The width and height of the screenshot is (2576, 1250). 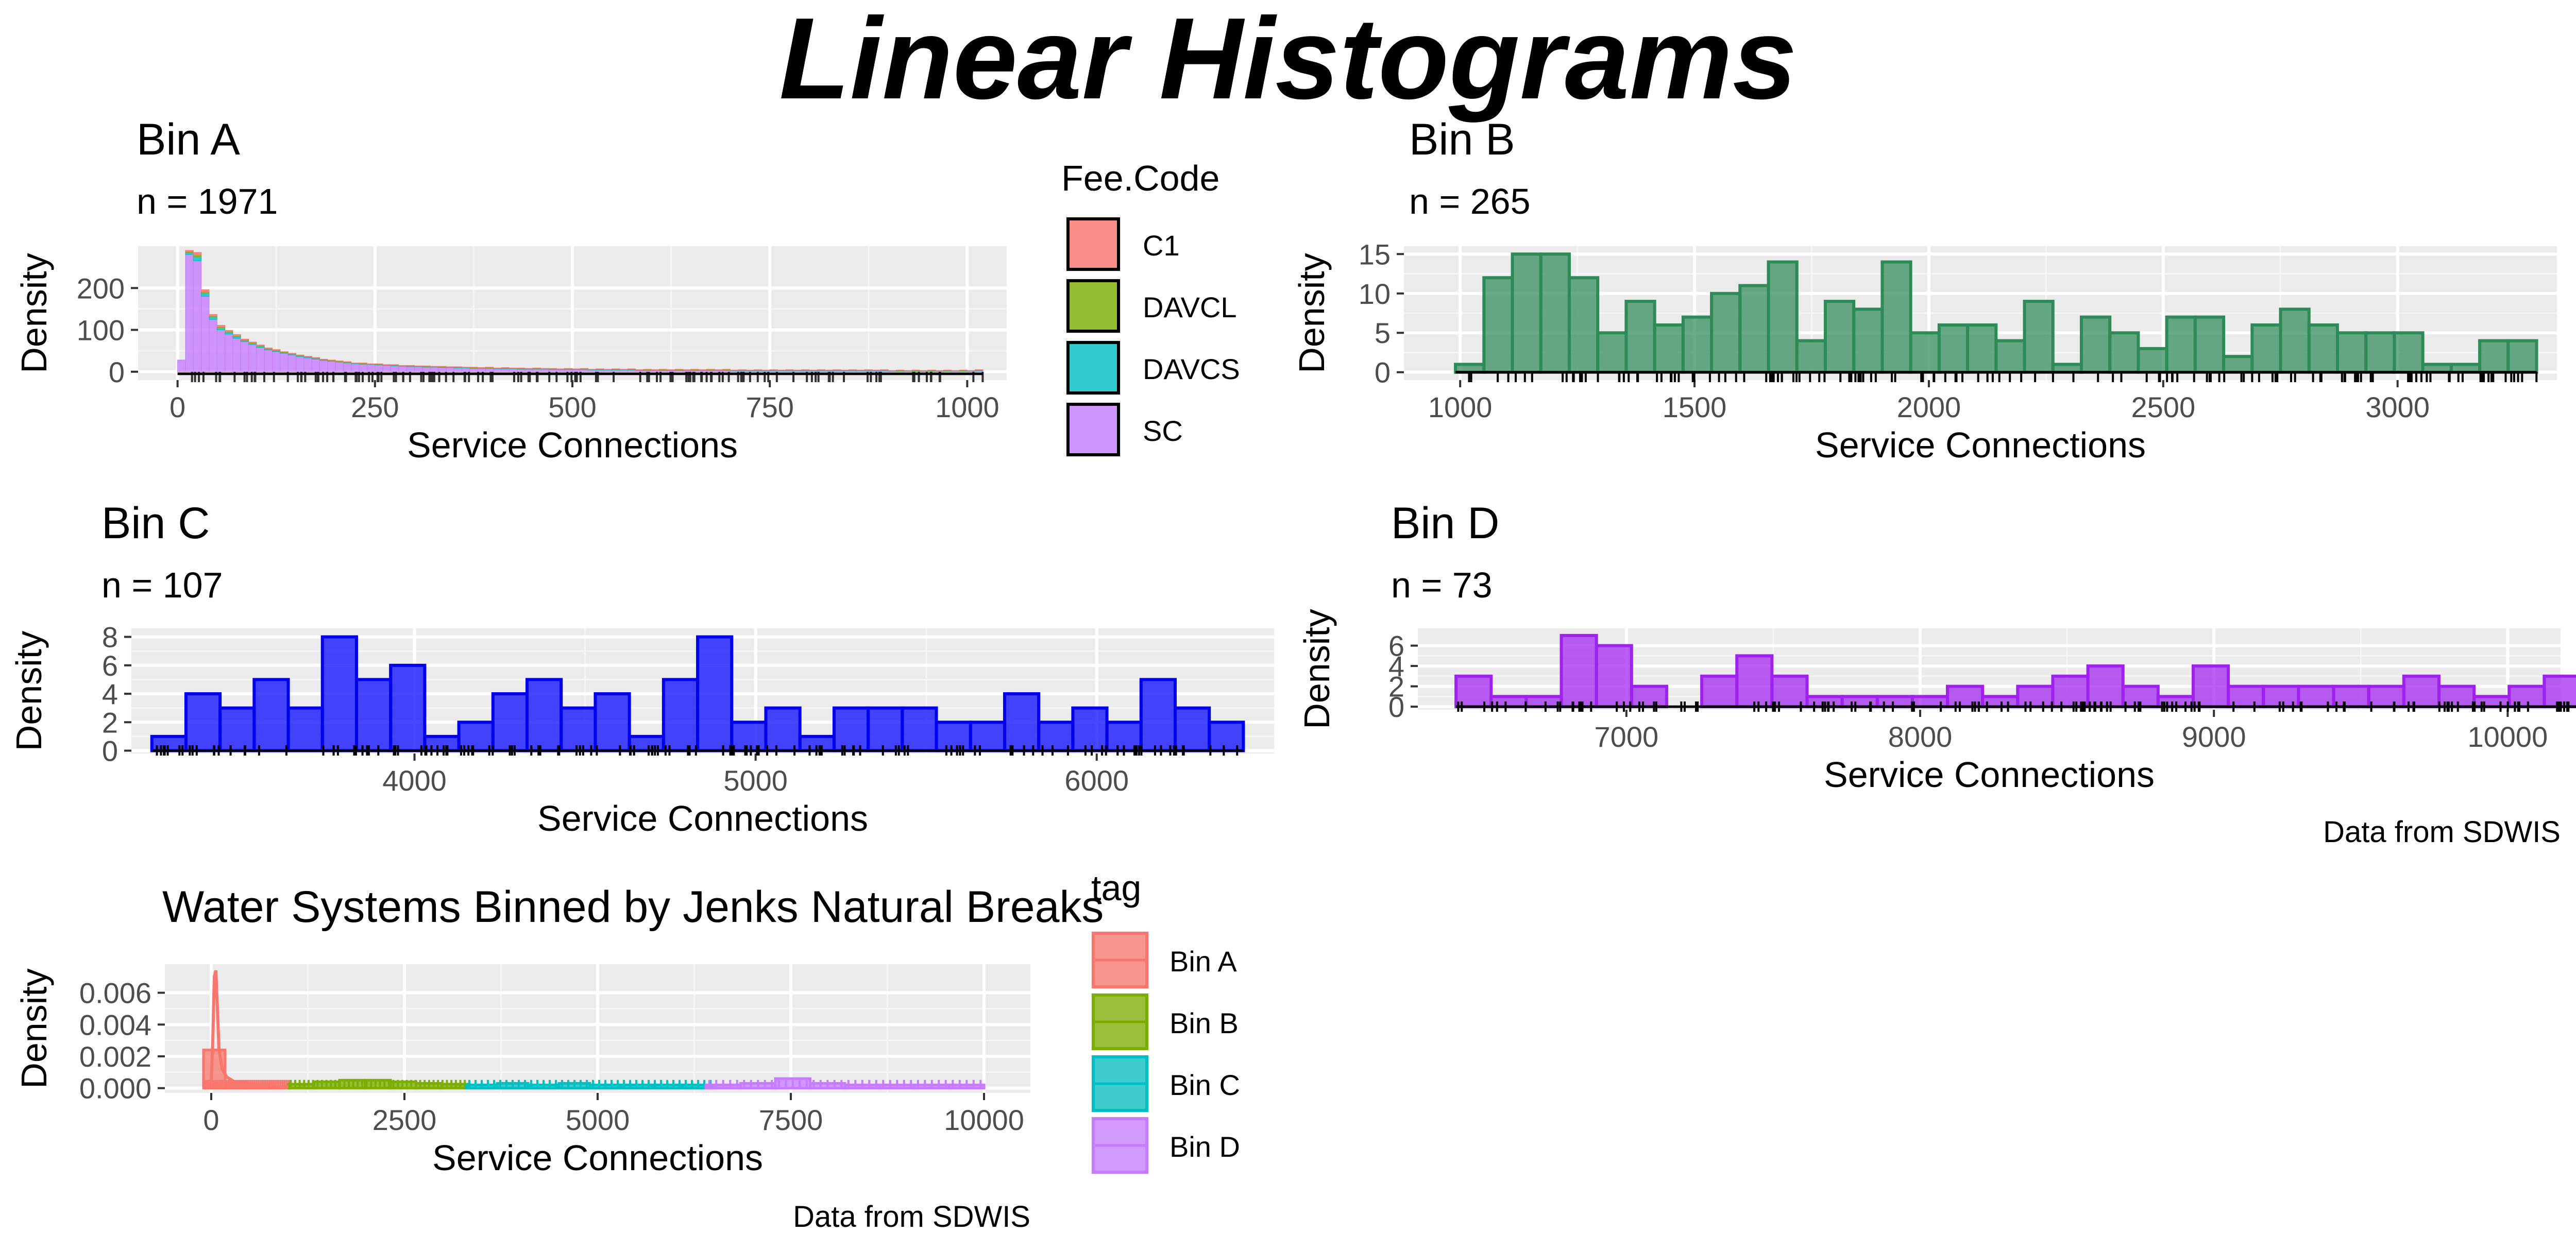 I want to click on y-tick-label: 0.002, so click(x=115, y=1056).